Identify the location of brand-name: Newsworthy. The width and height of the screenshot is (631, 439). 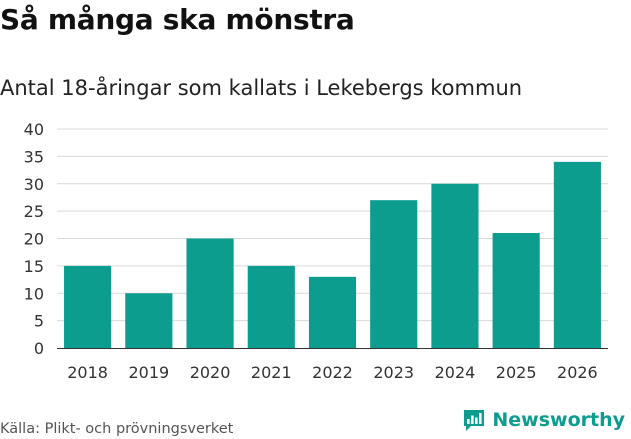
(558, 420).